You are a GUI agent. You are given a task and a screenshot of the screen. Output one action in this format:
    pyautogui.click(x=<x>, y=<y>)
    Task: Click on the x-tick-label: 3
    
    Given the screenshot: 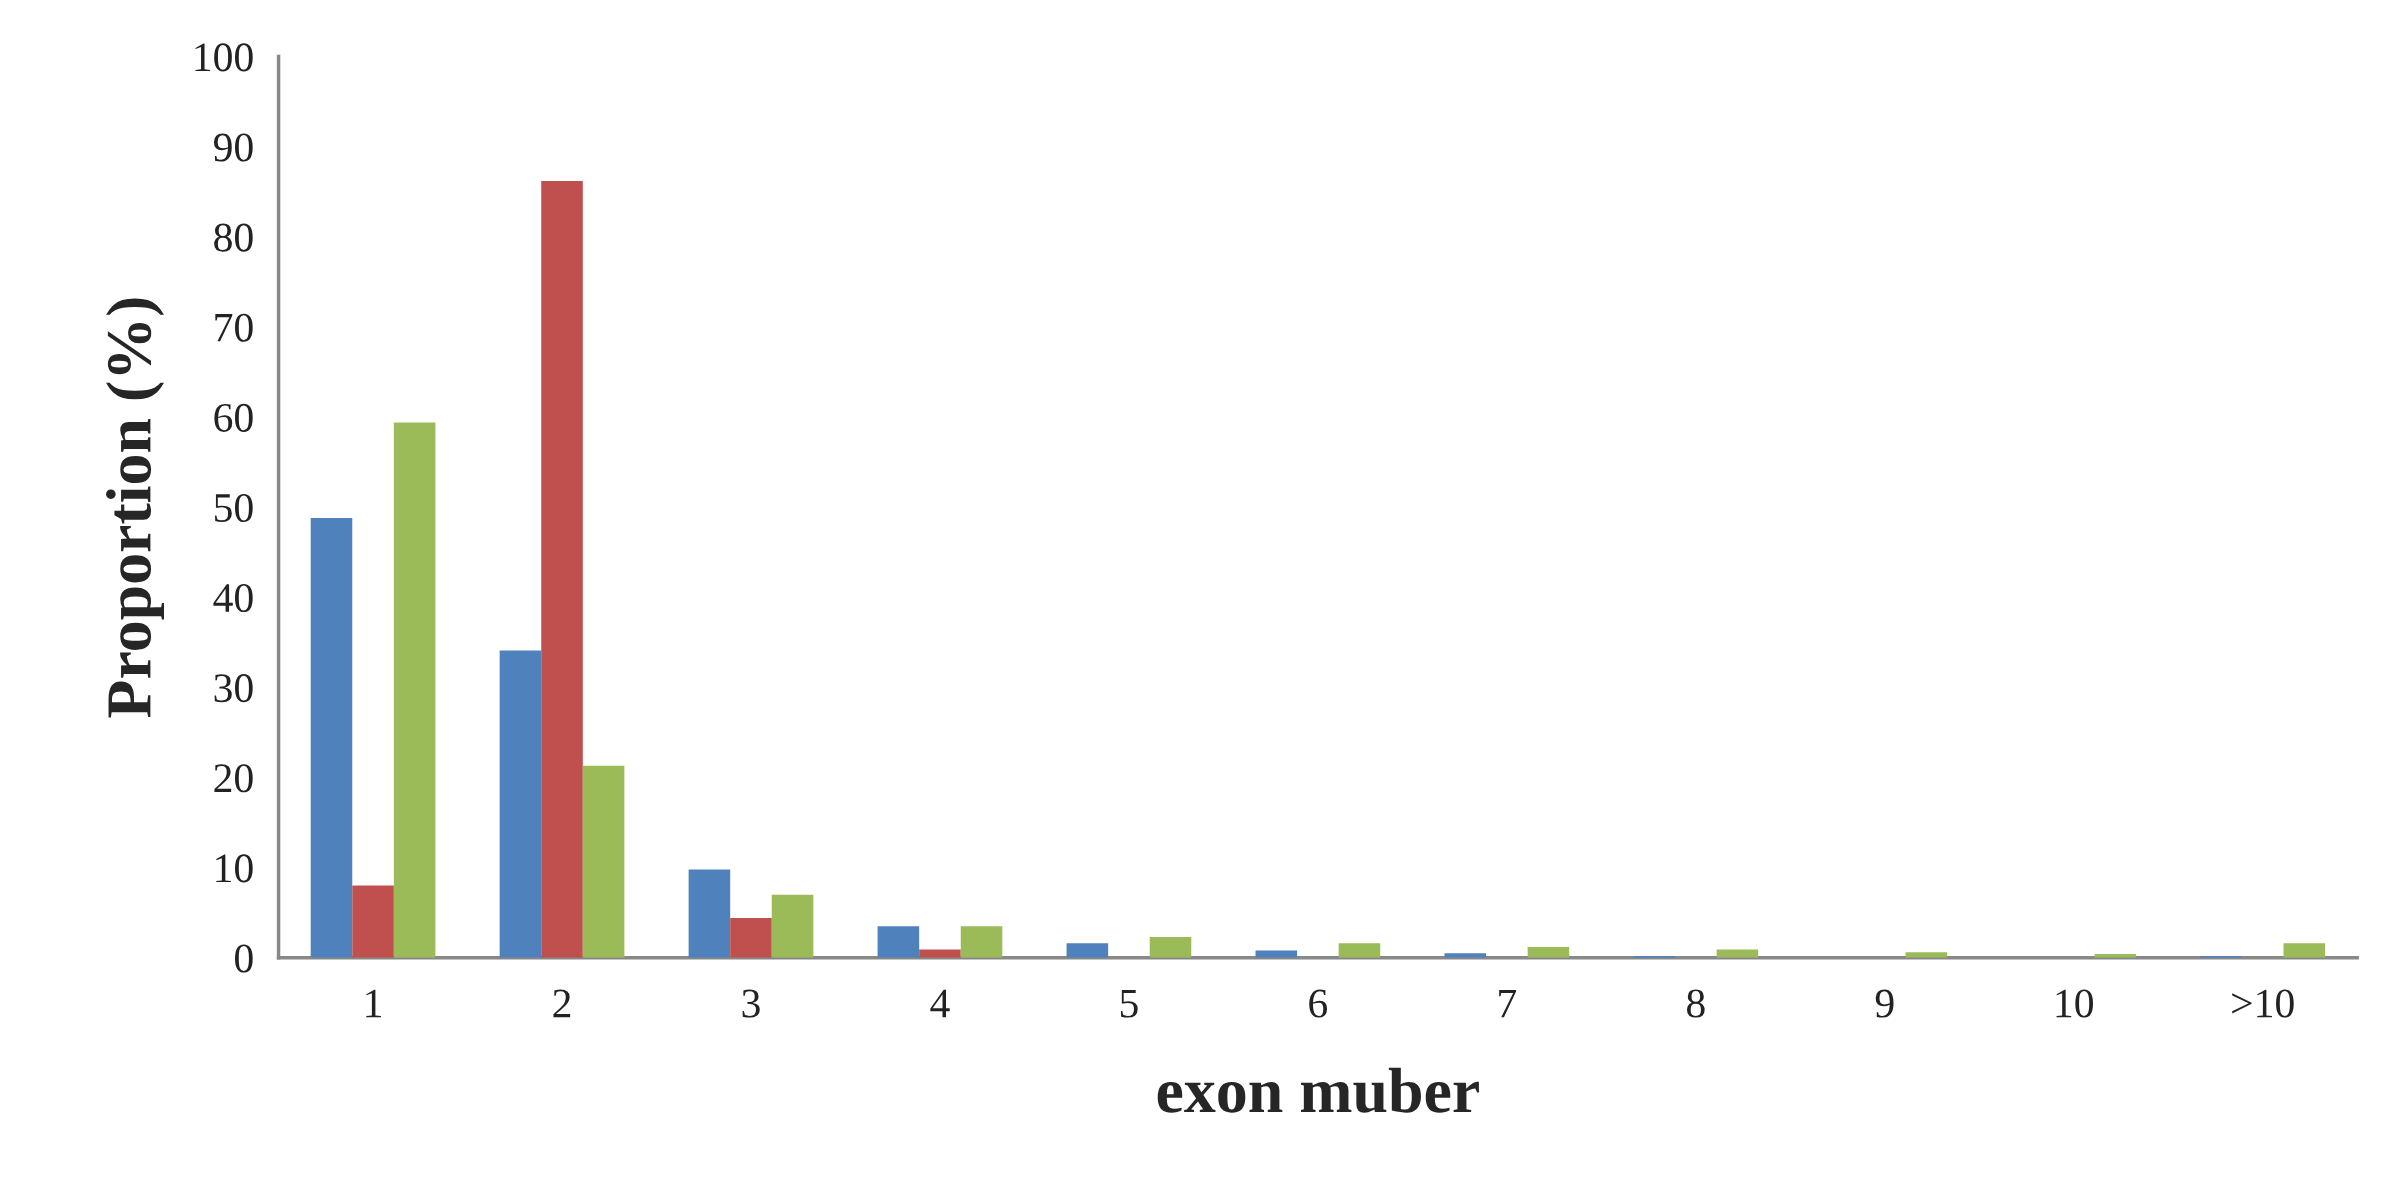 What is the action you would take?
    pyautogui.click(x=751, y=1003)
    